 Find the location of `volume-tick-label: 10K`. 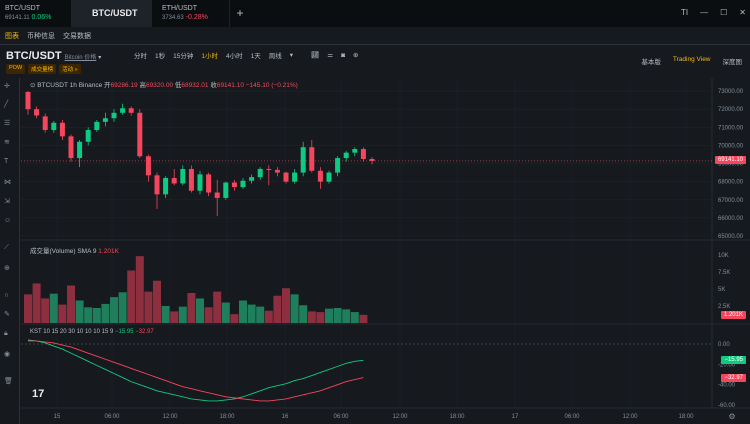

volume-tick-label: 10K is located at coordinates (723, 256).